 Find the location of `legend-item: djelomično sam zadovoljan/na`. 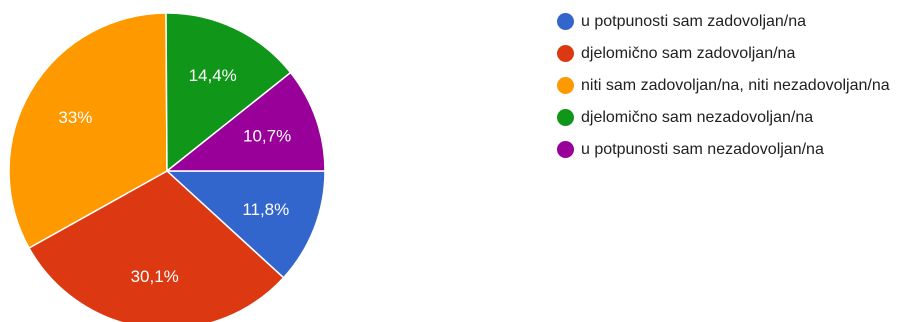

legend-item: djelomično sam zadovoljan/na is located at coordinates (732, 53).